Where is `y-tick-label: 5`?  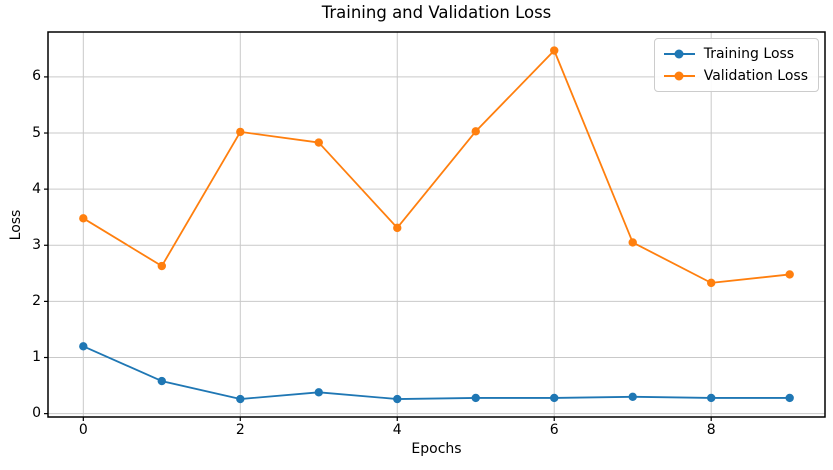 y-tick-label: 5 is located at coordinates (36, 132).